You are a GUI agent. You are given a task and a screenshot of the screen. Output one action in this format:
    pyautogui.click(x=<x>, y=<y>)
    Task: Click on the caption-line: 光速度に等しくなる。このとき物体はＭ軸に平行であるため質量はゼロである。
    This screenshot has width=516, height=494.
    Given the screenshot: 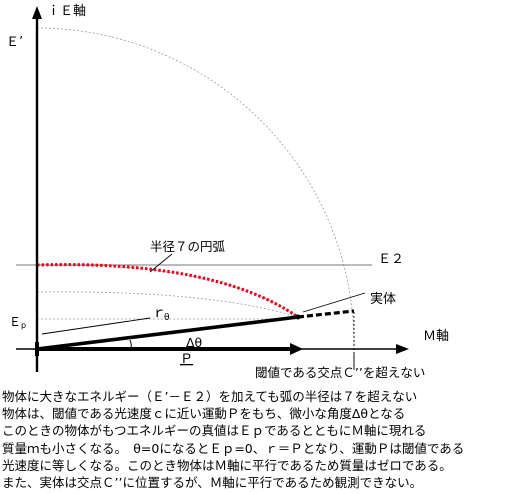 What is the action you would take?
    pyautogui.click(x=227, y=465)
    